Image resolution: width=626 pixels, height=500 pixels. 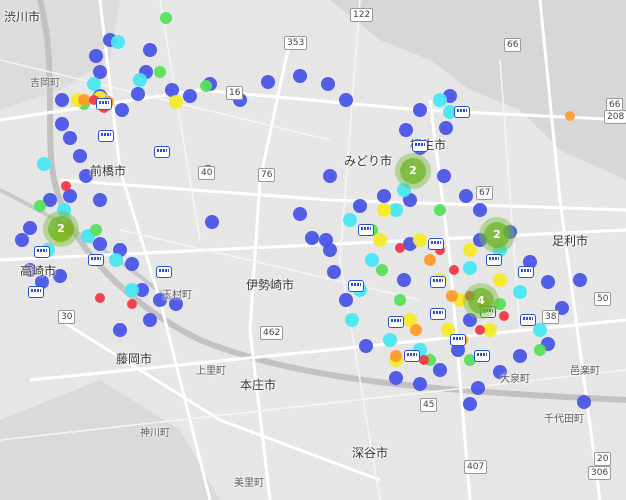 I want to click on cluster-marker: 4, so click(x=481, y=301).